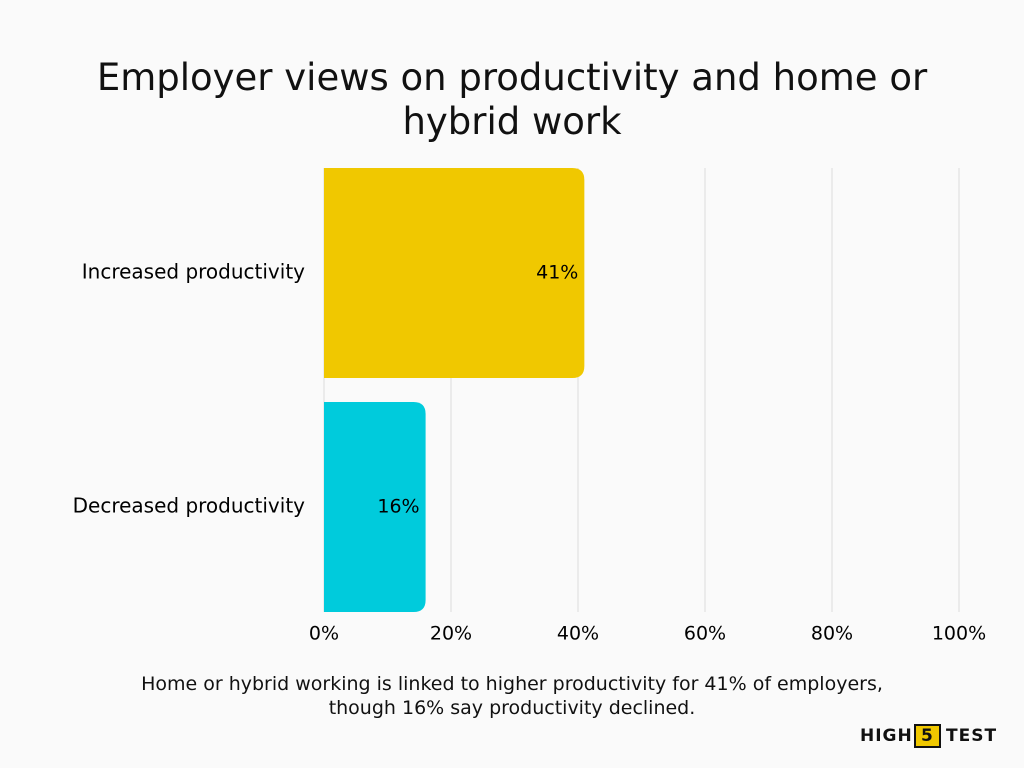 Image resolution: width=1024 pixels, height=768 pixels. What do you see at coordinates (193, 272) in the screenshot?
I see `y-tick-label: Increased productivity` at bounding box center [193, 272].